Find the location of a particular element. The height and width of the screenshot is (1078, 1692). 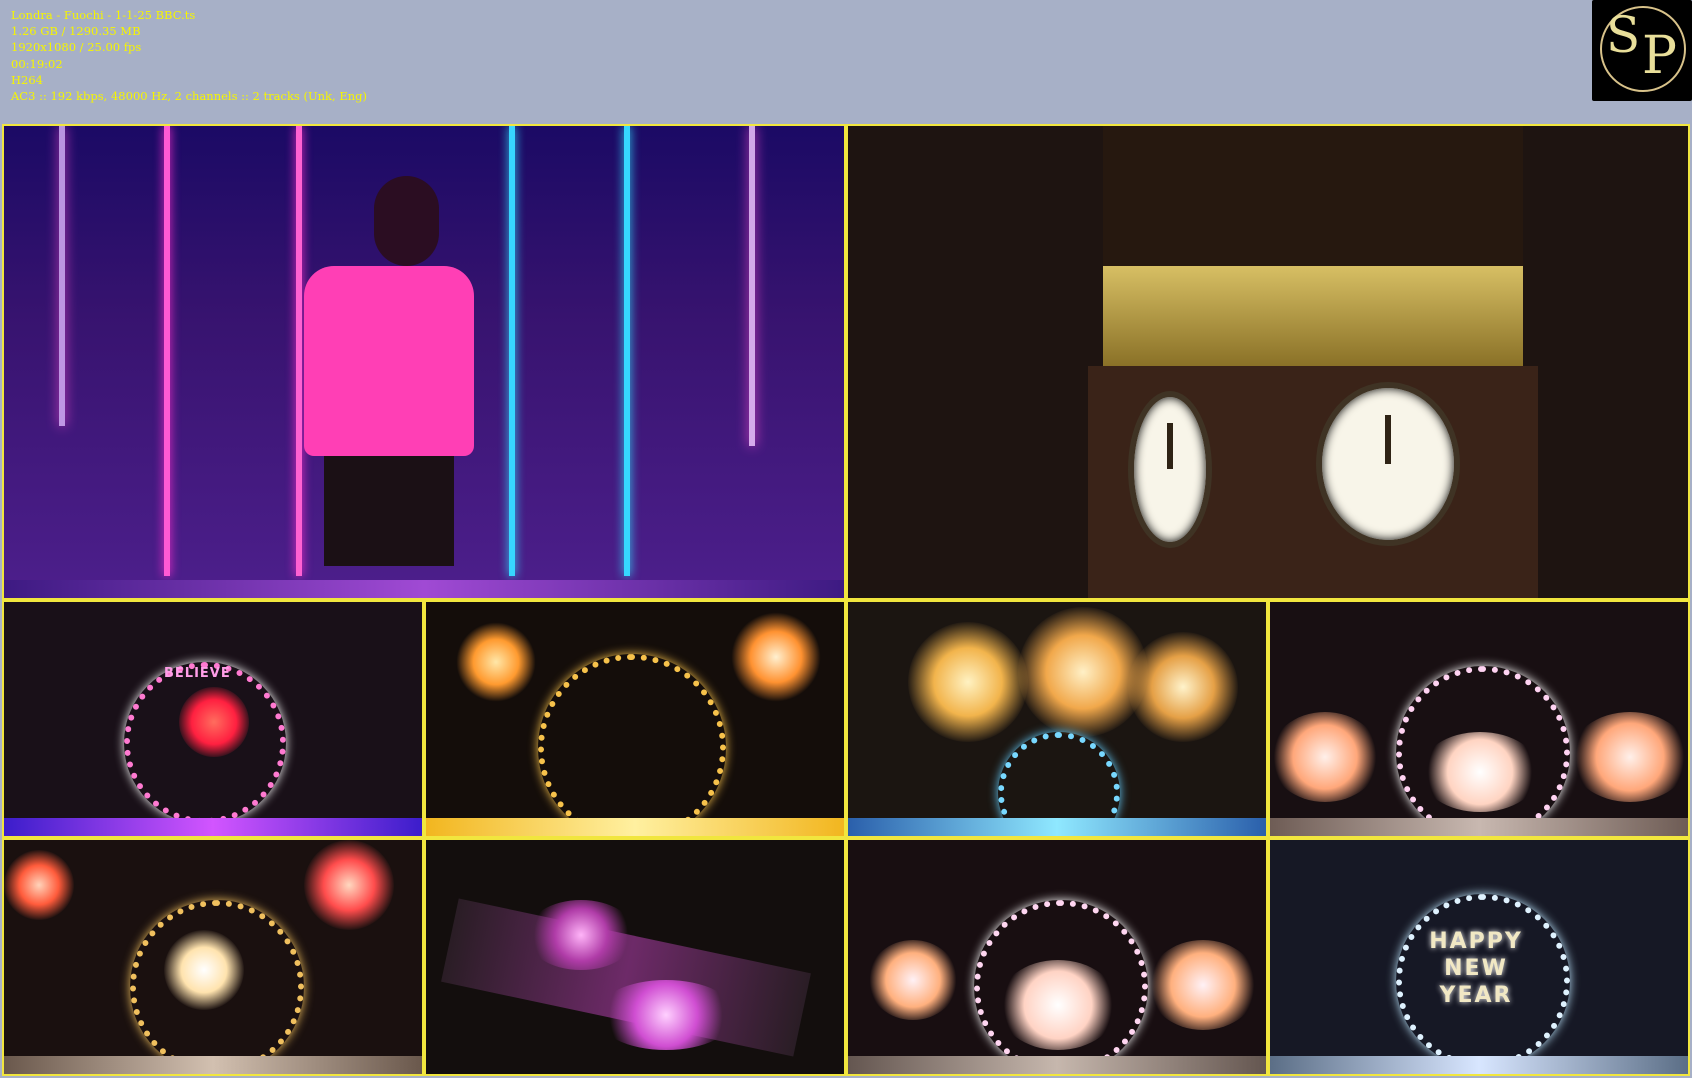

video-resolution: 1920x1080 / 25.00 fps is located at coordinates (76, 47).